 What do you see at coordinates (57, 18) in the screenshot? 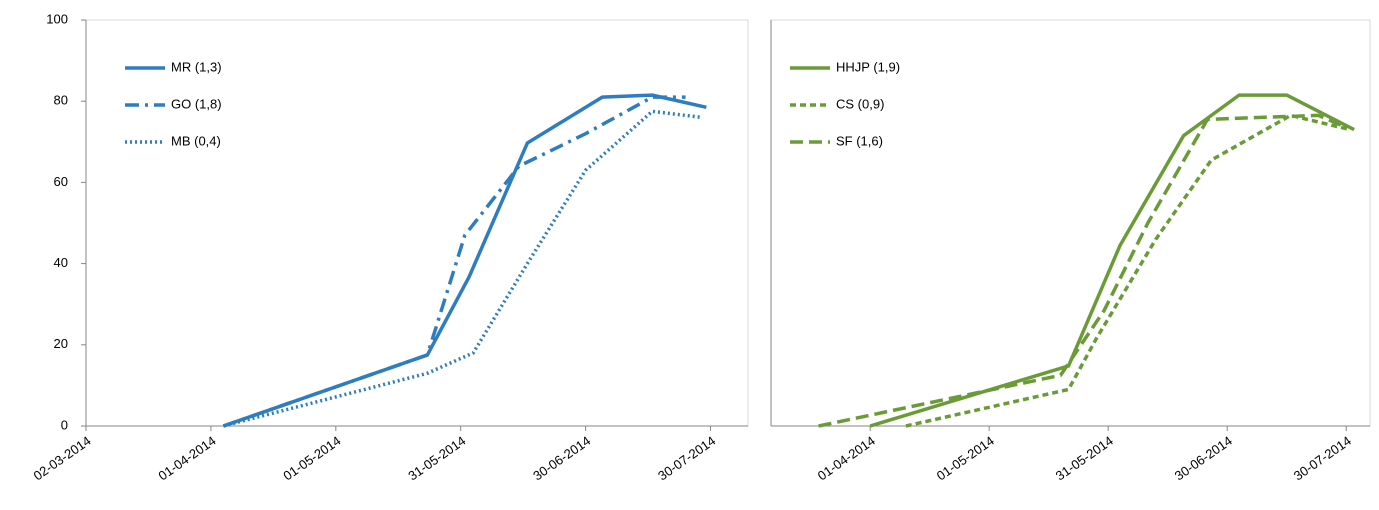
I see `y-tick-label: 100` at bounding box center [57, 18].